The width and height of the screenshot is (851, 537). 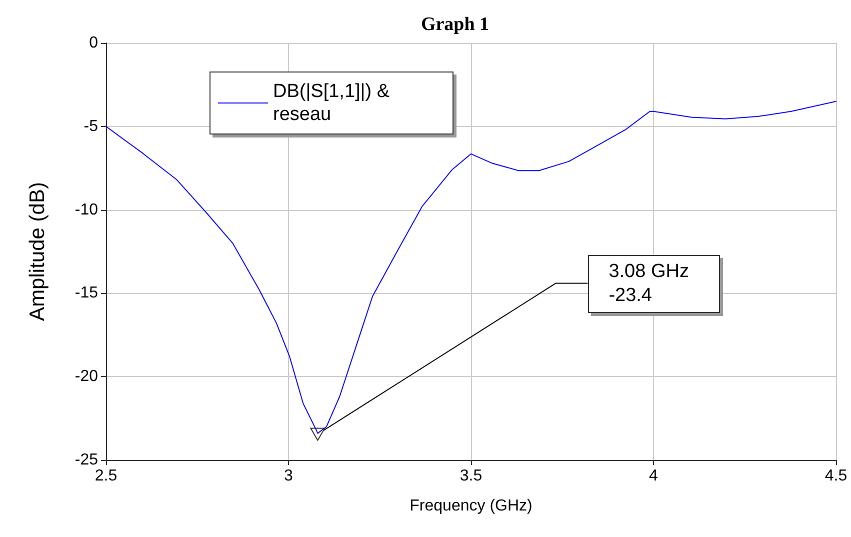 I want to click on chart-title: Graph 1, so click(x=455, y=24).